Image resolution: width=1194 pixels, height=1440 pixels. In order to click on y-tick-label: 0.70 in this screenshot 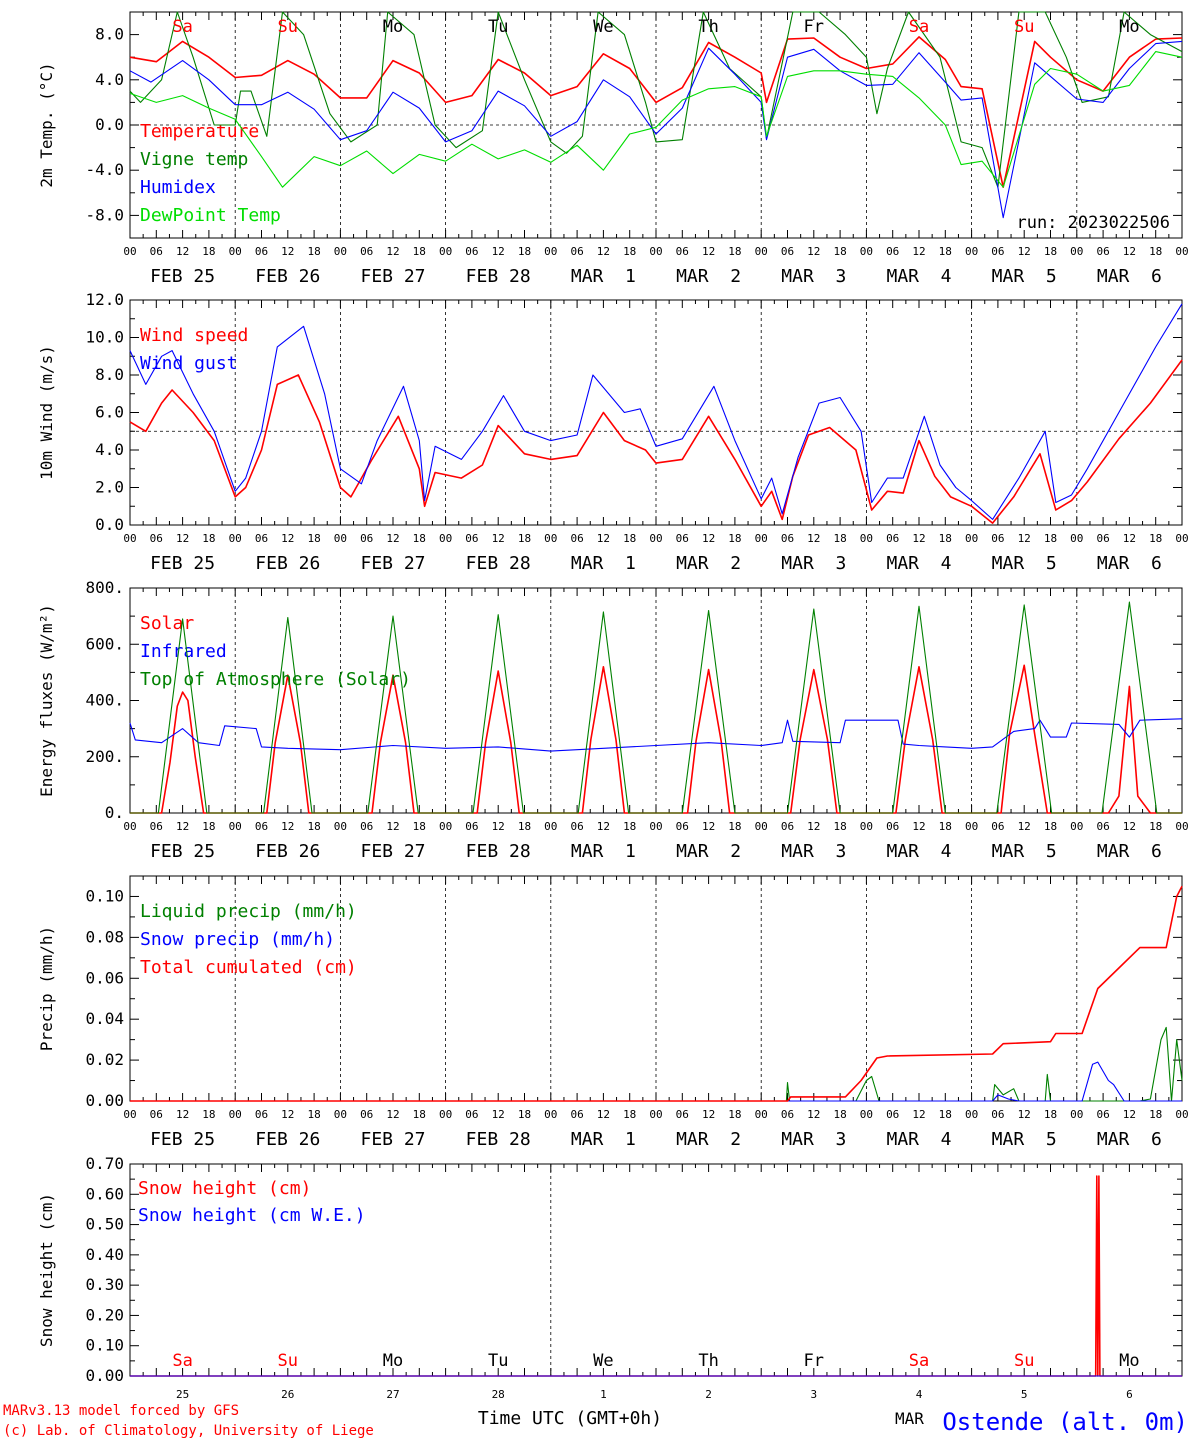, I will do `click(104, 1163)`.